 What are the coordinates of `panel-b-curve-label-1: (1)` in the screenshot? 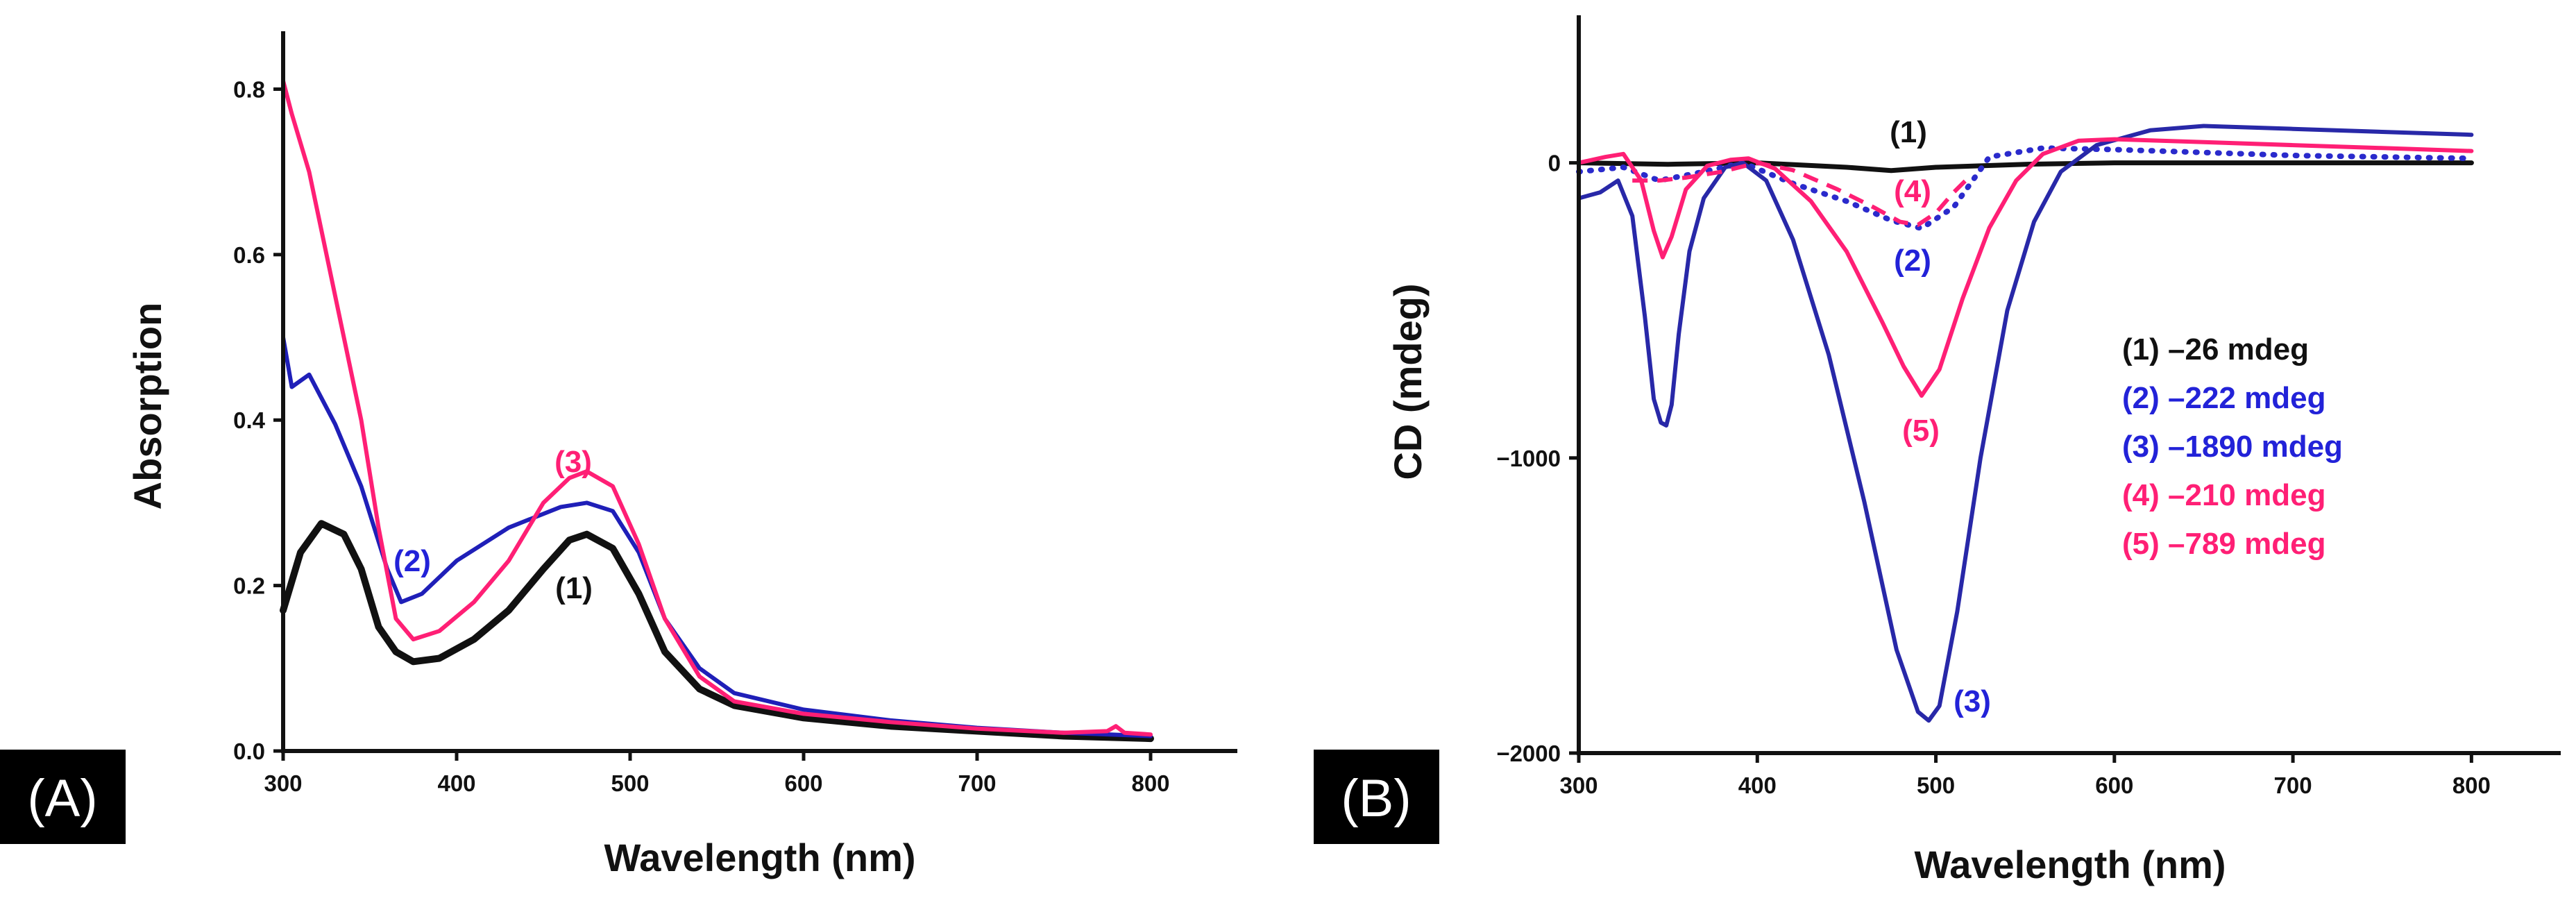 It's located at (1908, 132).